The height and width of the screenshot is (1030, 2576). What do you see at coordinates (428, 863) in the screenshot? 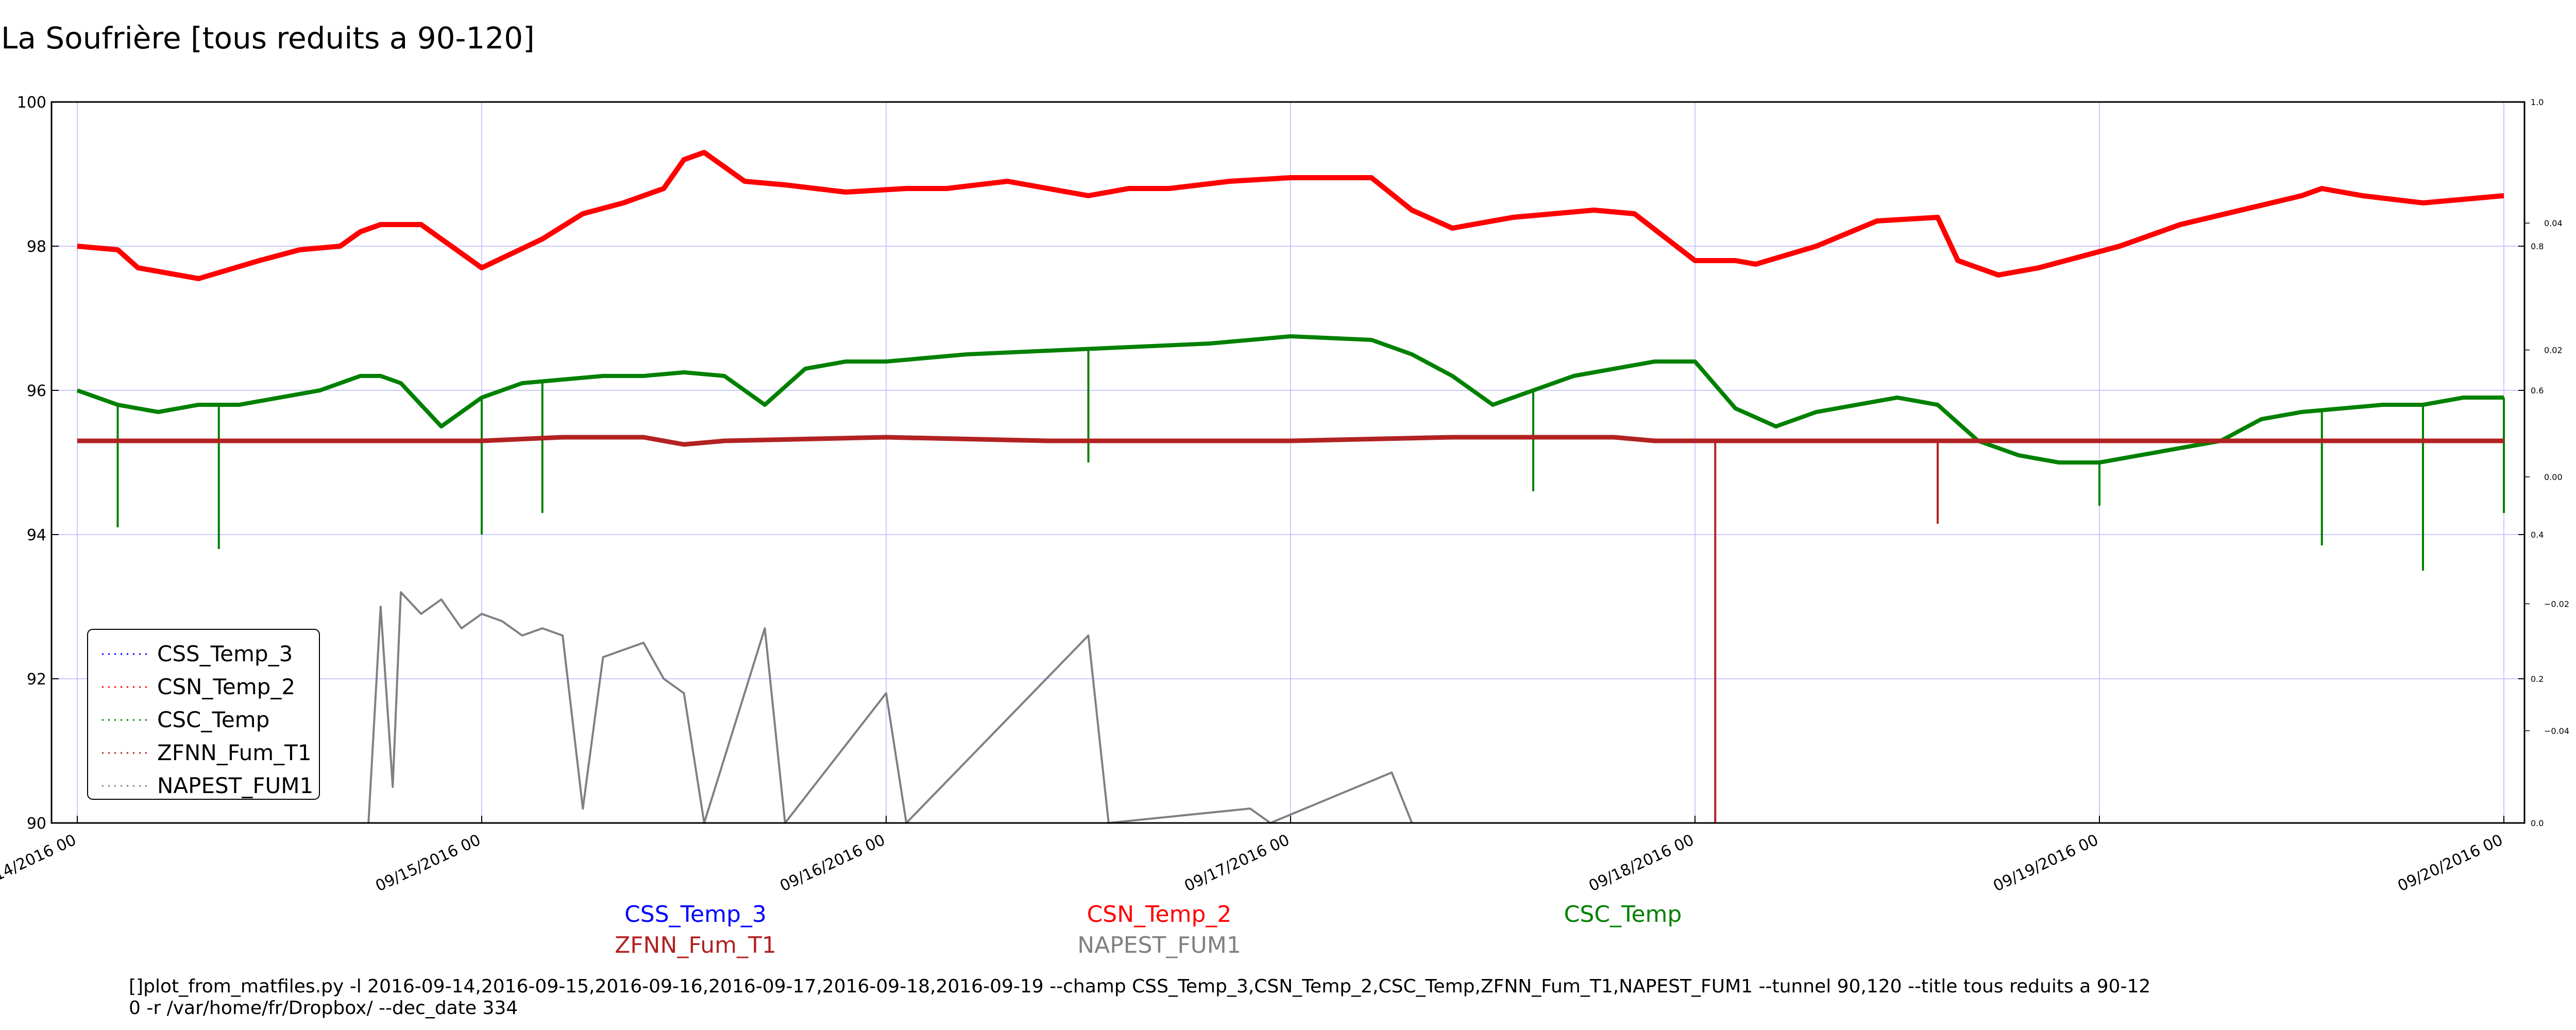
I see `x-tick-label: 09/15/2016 00` at bounding box center [428, 863].